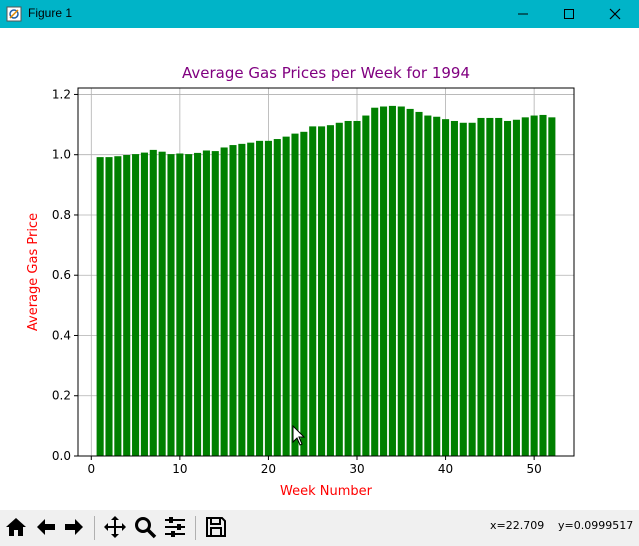 This screenshot has width=639, height=546. I want to click on window-title: Figure 1, so click(50, 13).